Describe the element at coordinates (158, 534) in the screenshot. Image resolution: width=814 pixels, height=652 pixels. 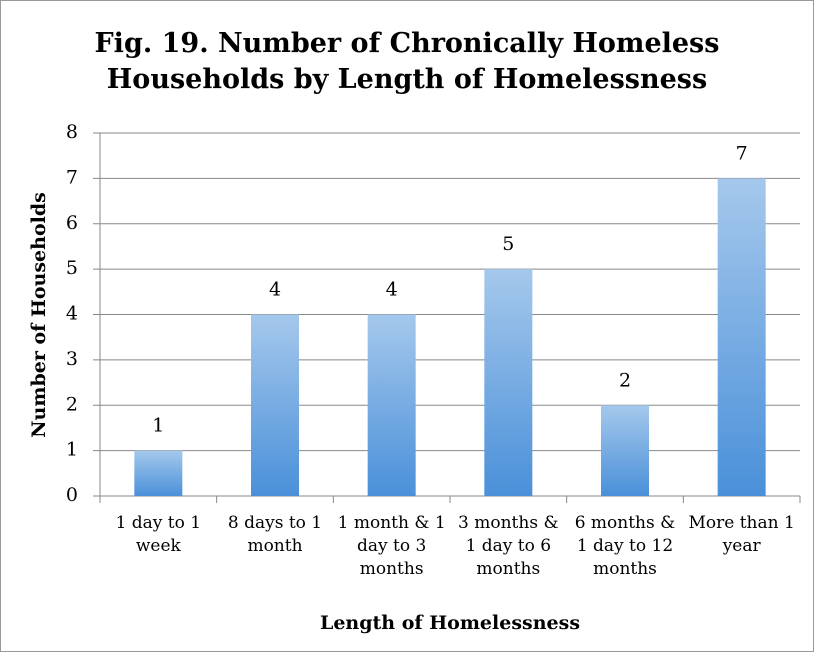
I see `x-tick-label: 1 day to 1 week` at that location.